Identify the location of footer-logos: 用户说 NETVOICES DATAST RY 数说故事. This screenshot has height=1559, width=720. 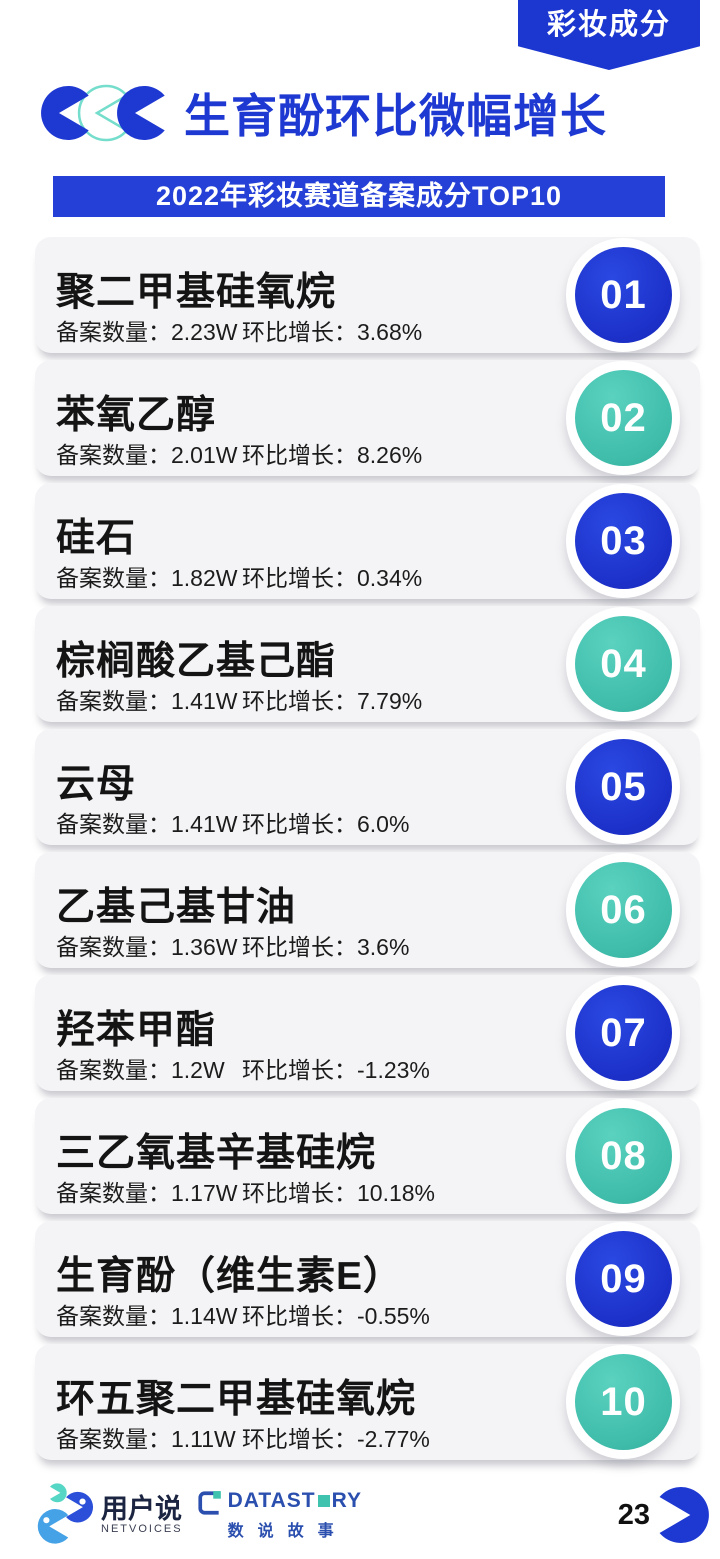
(198, 1515).